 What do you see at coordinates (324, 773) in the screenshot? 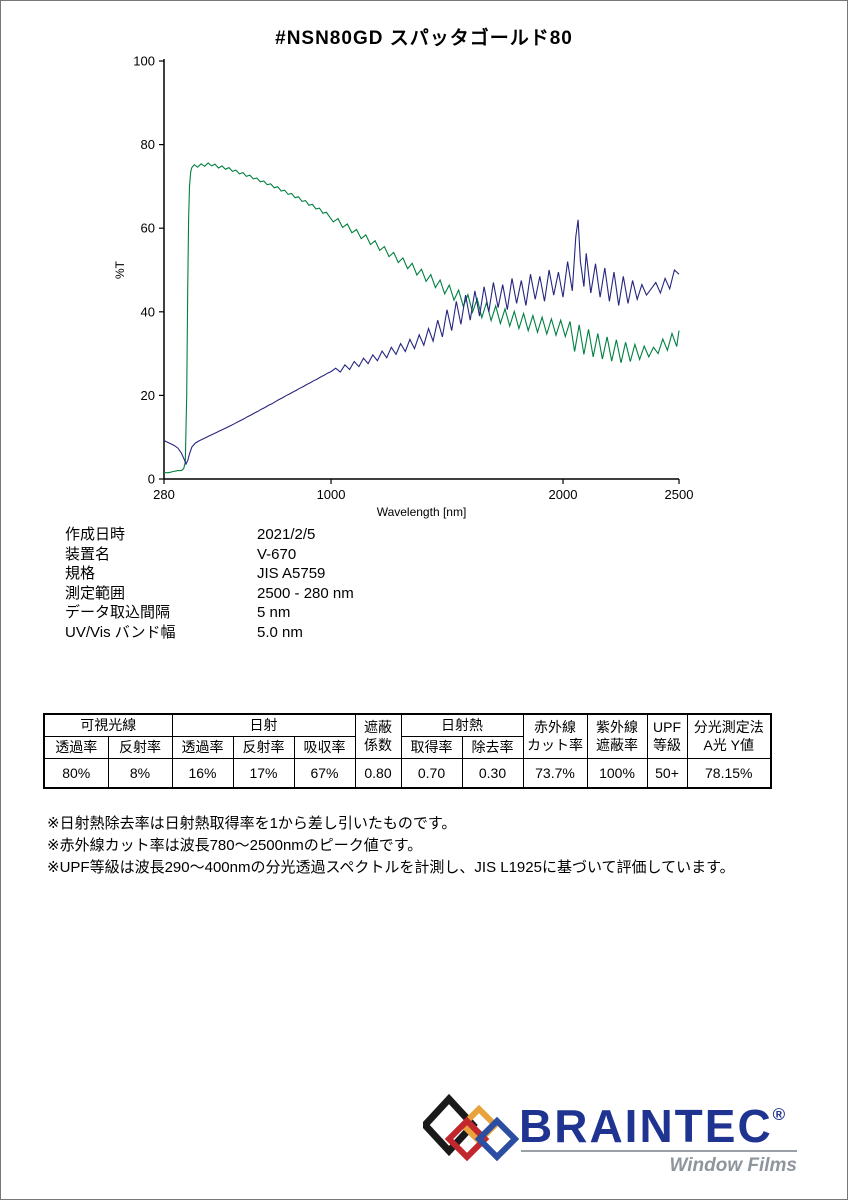
I see `table-value-cell: 67%` at bounding box center [324, 773].